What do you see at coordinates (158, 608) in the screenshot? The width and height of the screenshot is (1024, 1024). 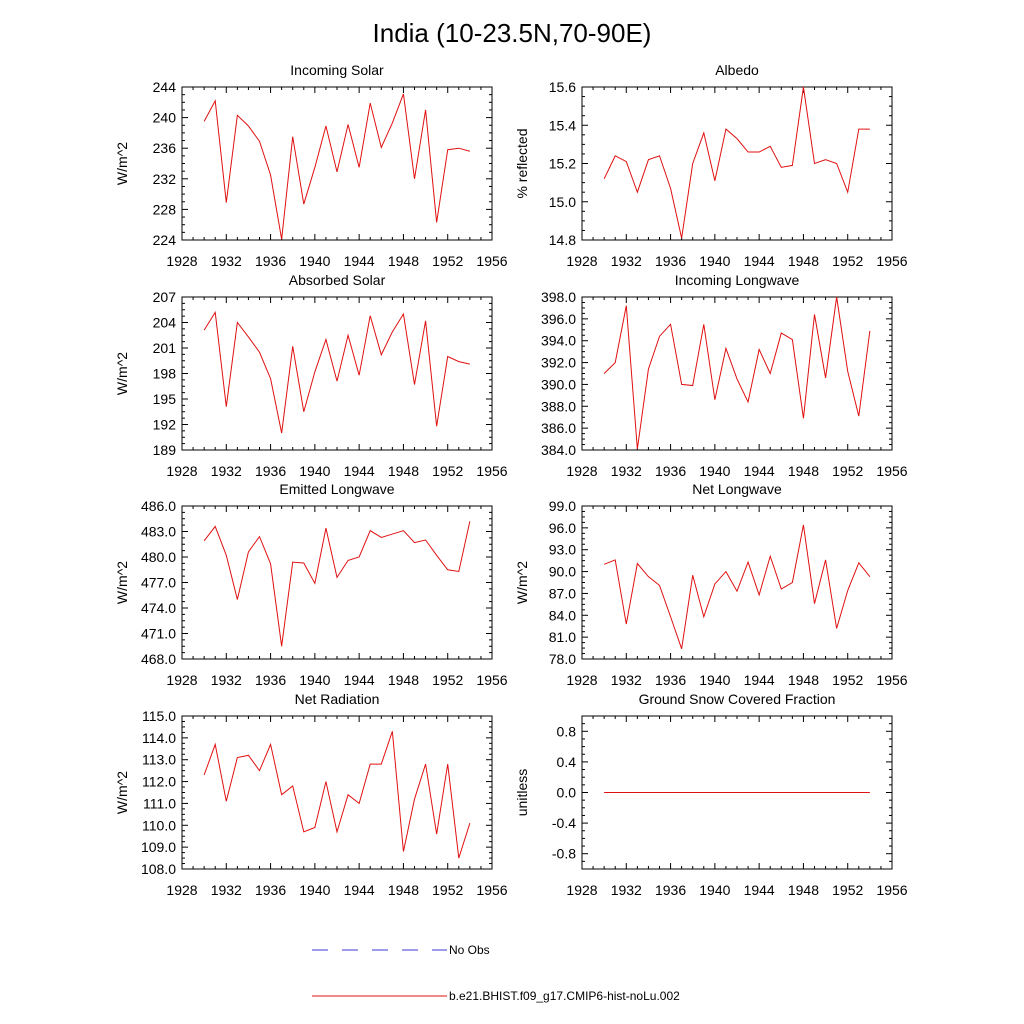 I see `y-tick-label: 474.0` at bounding box center [158, 608].